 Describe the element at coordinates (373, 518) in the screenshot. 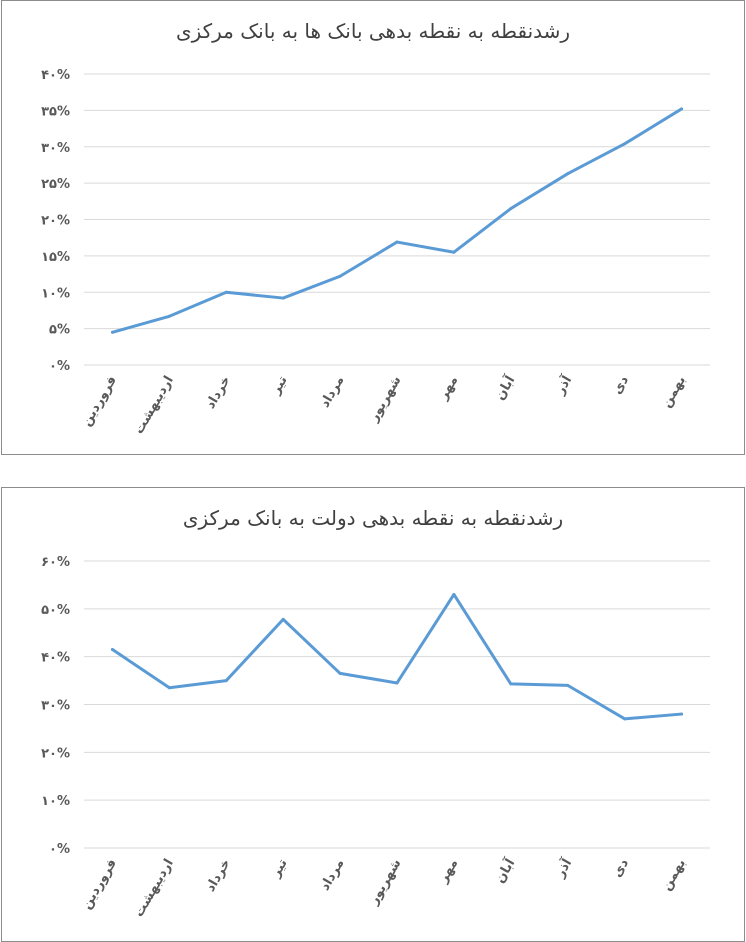

I see `chart-title: رشدنقطه به نقطه بدهی دولت به بانک مرکزی` at that location.